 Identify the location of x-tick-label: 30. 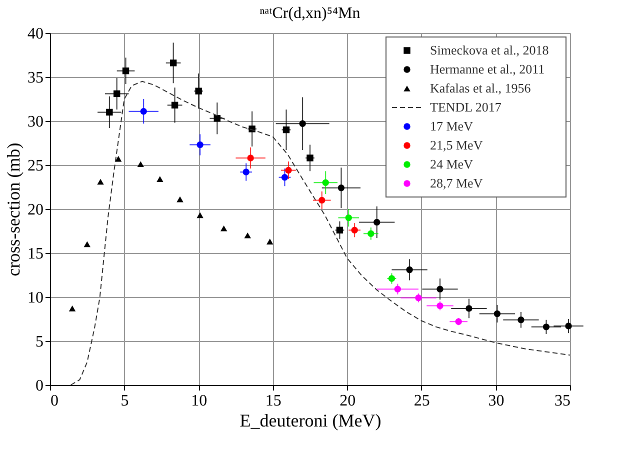
(496, 401).